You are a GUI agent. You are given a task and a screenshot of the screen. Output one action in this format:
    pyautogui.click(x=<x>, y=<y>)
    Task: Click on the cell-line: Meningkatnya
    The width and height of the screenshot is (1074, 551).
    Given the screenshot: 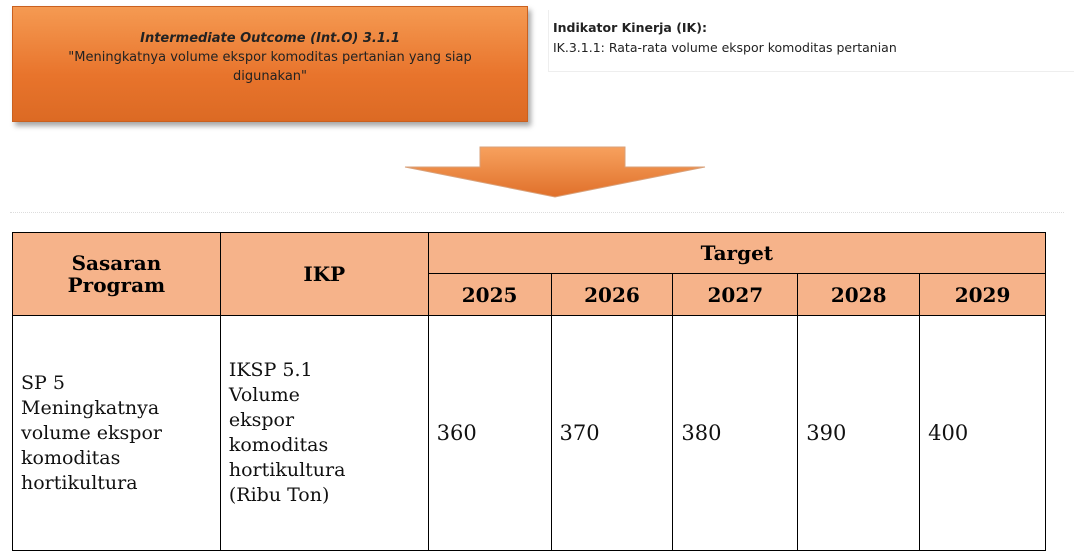 What is the action you would take?
    pyautogui.click(x=90, y=407)
    